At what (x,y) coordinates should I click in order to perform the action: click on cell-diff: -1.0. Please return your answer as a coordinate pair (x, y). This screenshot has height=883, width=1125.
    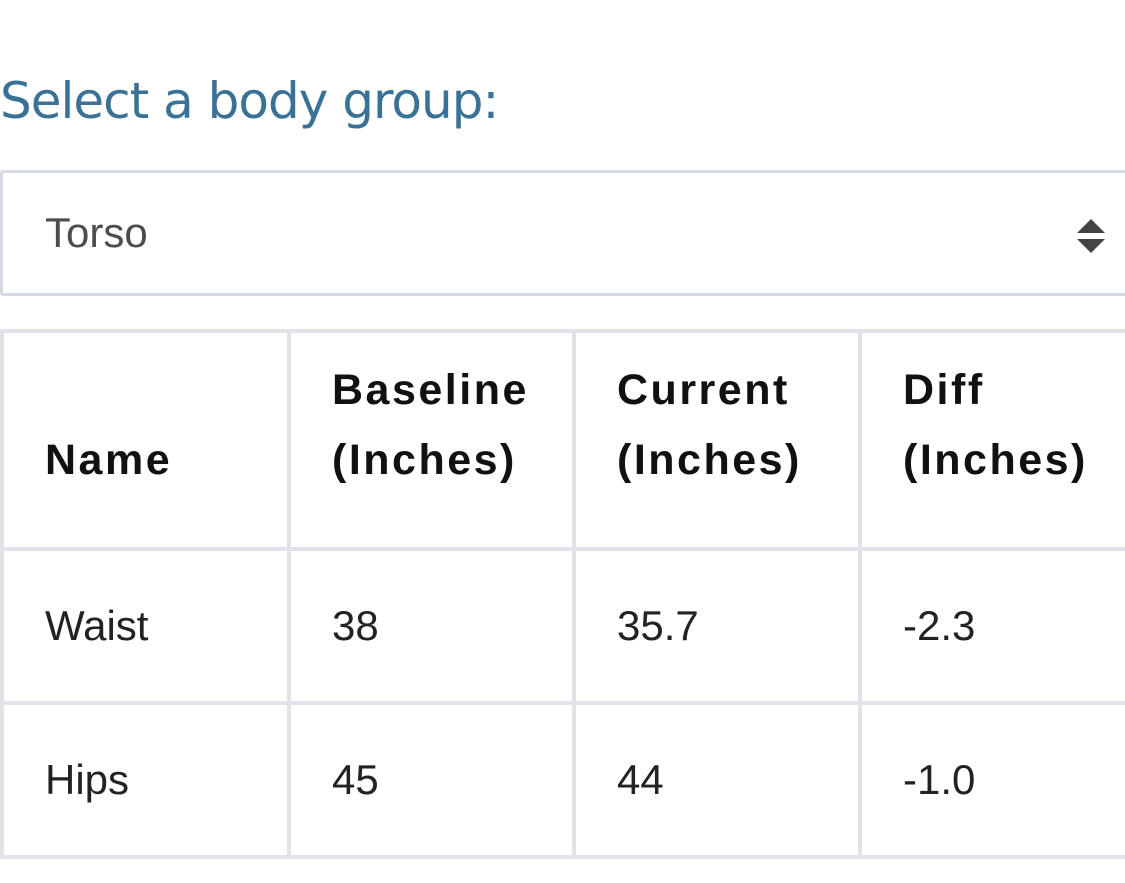
    Looking at the image, I should click on (991, 780).